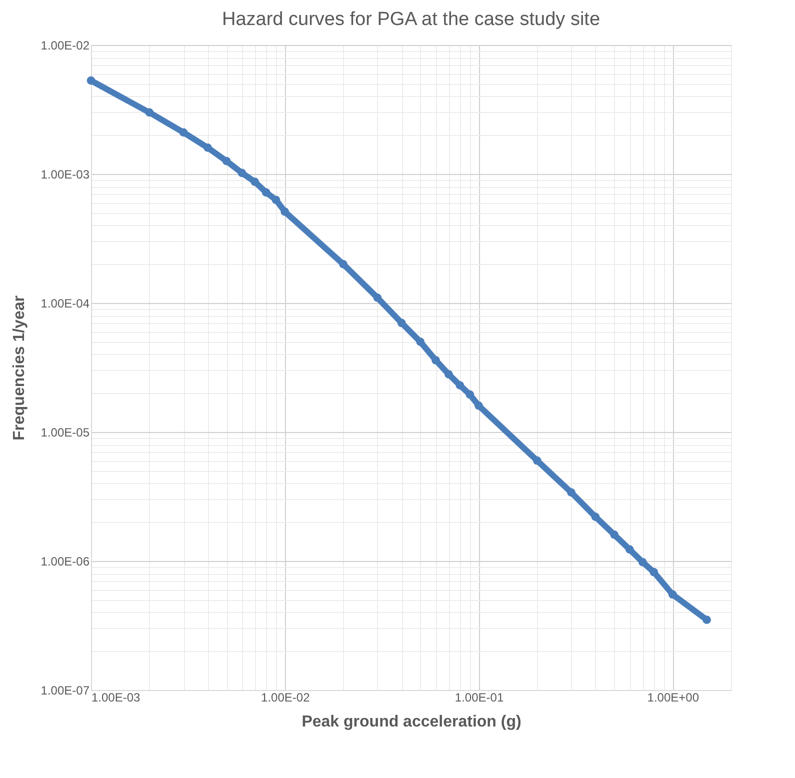  What do you see at coordinates (65, 303) in the screenshot?
I see `y-tick-label: 1.00E-04` at bounding box center [65, 303].